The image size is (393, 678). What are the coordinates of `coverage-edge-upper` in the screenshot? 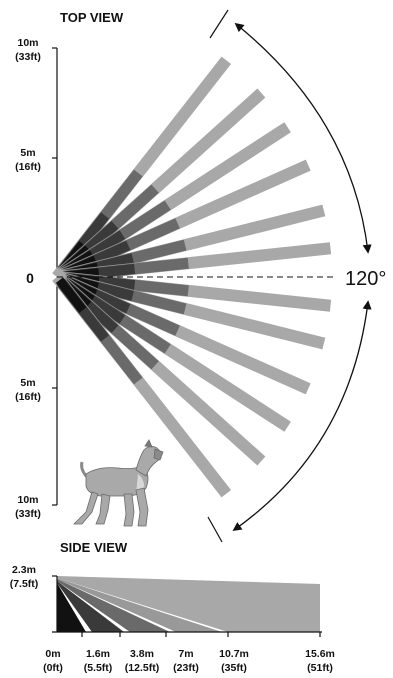 It's located at (219, 24).